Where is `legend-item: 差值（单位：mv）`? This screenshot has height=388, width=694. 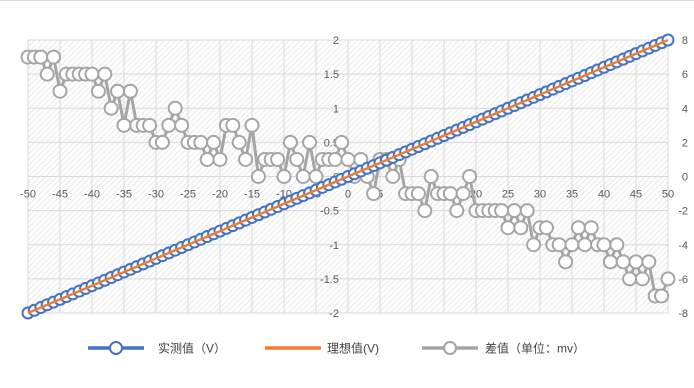 legend-item: 差值（单位：mv） is located at coordinates (503, 348).